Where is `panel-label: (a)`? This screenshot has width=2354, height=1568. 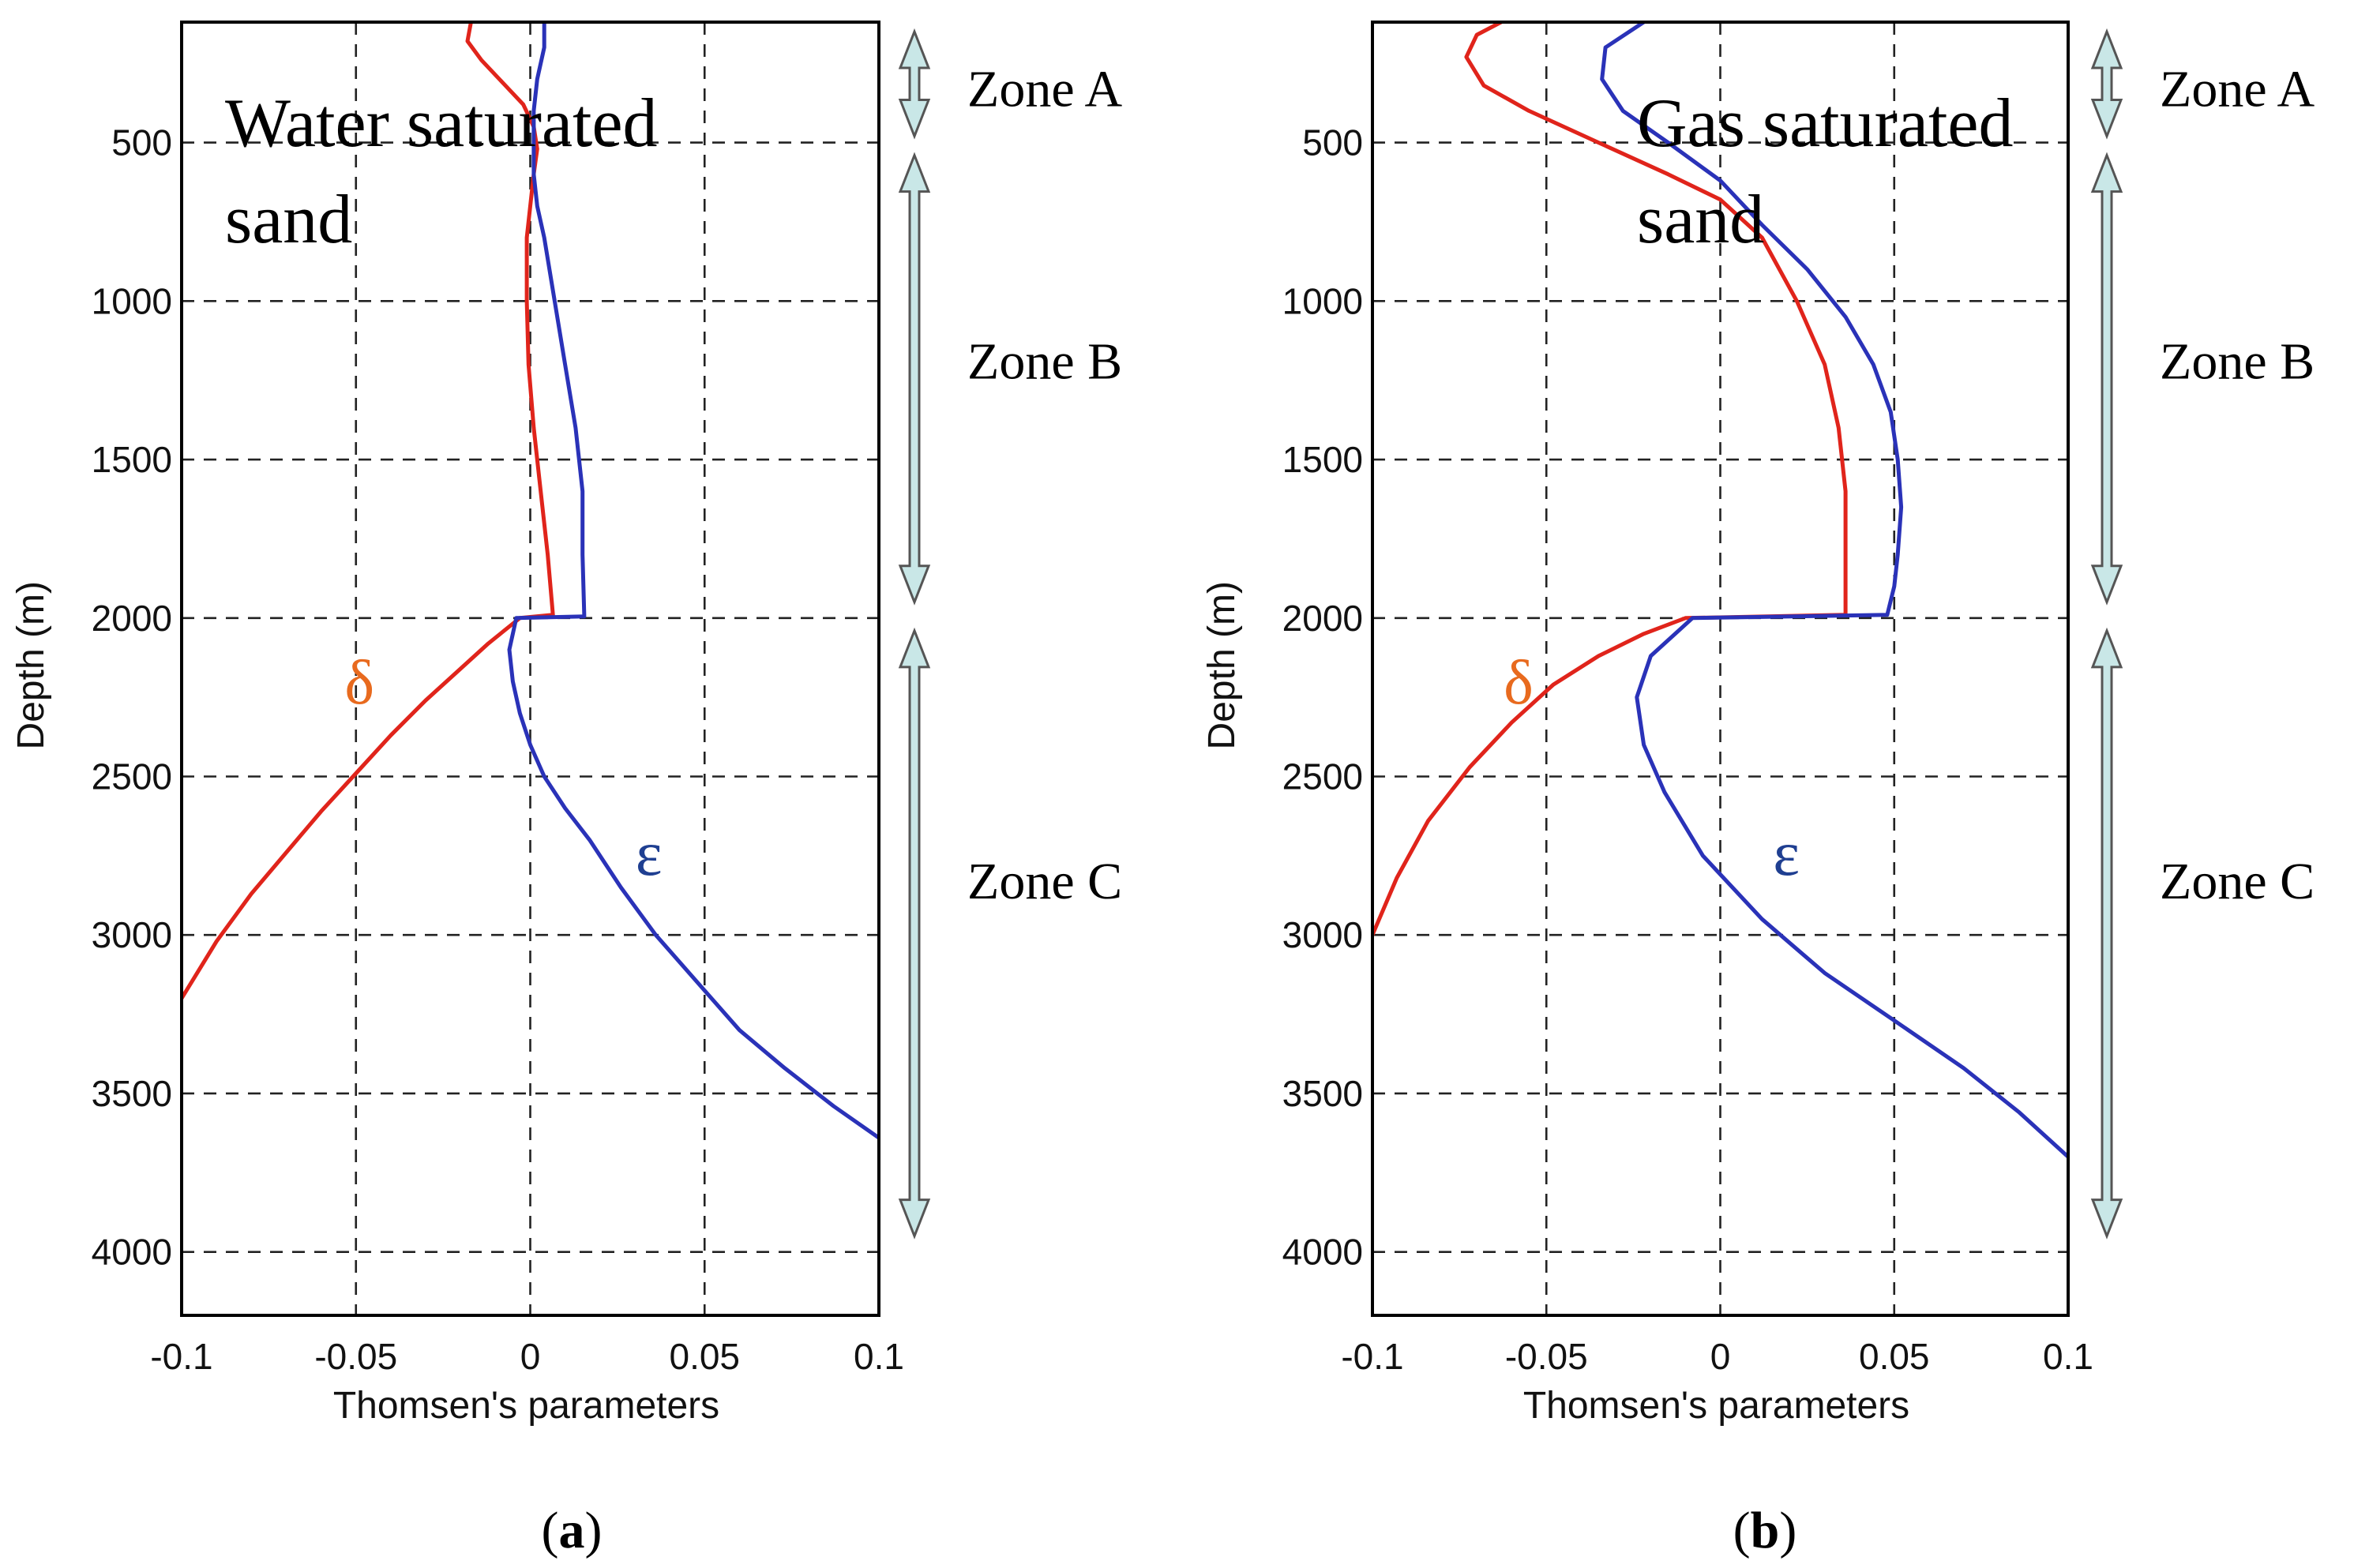
panel-label: (a) is located at coordinates (572, 1530).